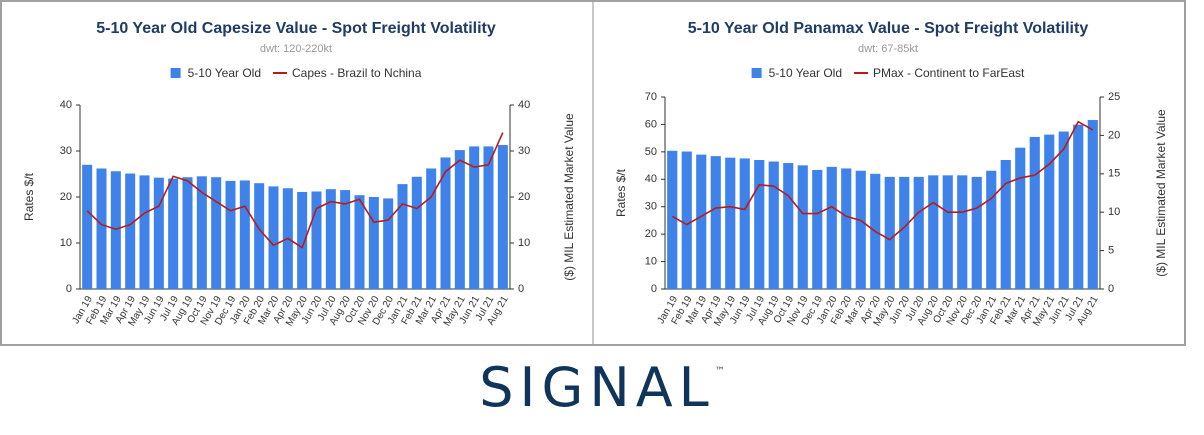 Image resolution: width=1204 pixels, height=435 pixels. I want to click on y-tick-label: 50, so click(651, 152).